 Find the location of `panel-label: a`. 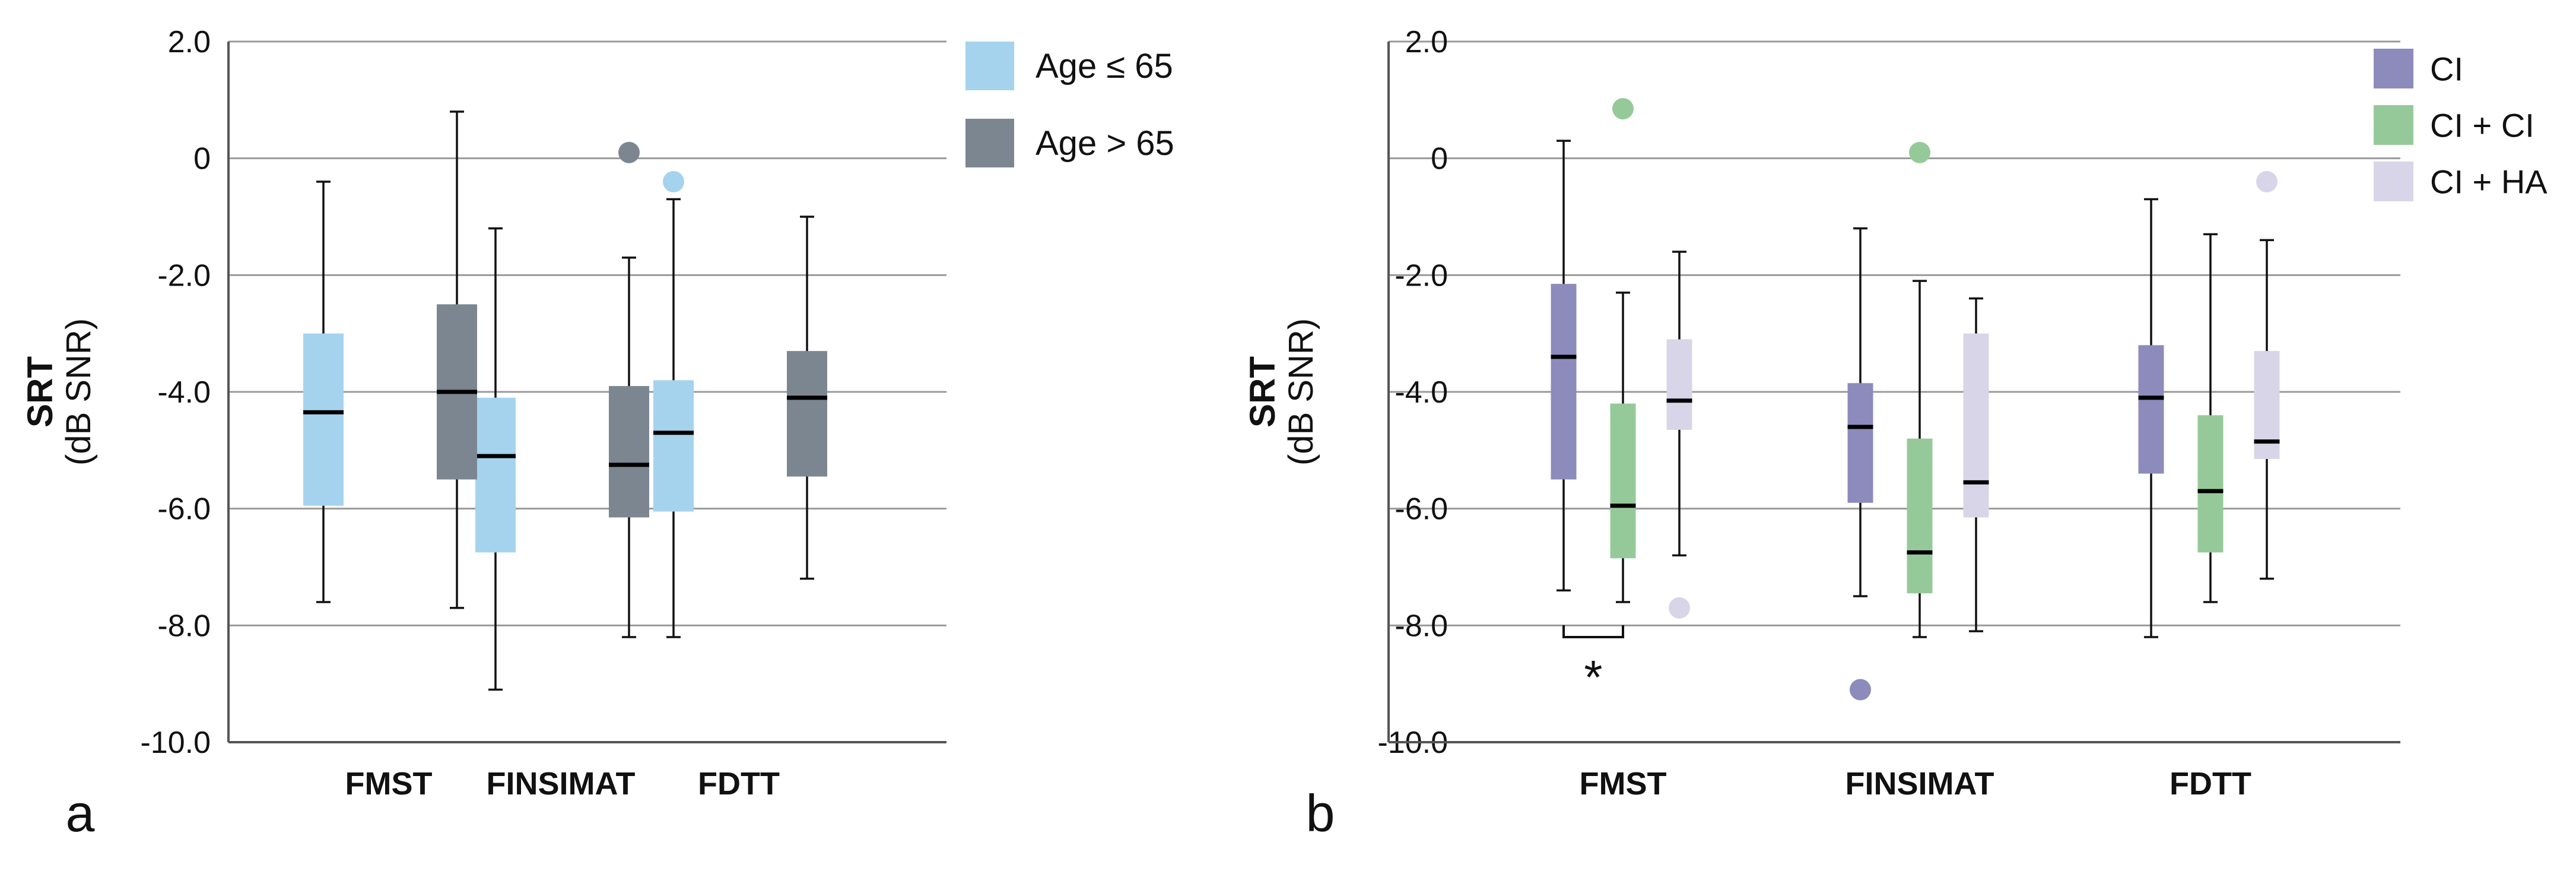

panel-label: a is located at coordinates (80, 813).